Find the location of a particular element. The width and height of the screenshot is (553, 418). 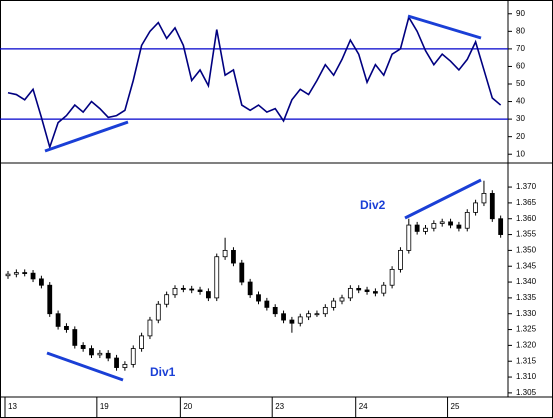

y-tick-label: 1.355 is located at coordinates (526, 234).